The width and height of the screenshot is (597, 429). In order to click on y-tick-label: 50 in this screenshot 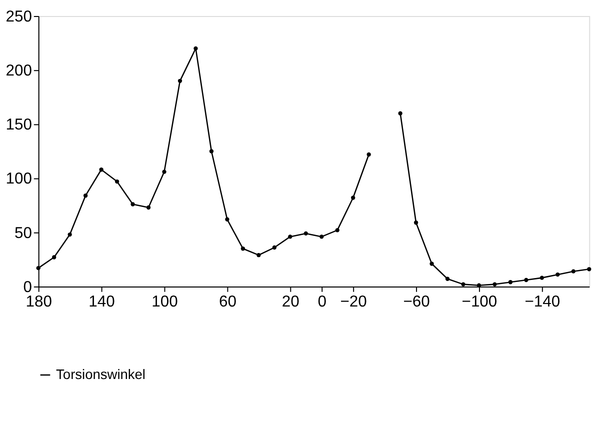, I will do `click(23, 233)`.